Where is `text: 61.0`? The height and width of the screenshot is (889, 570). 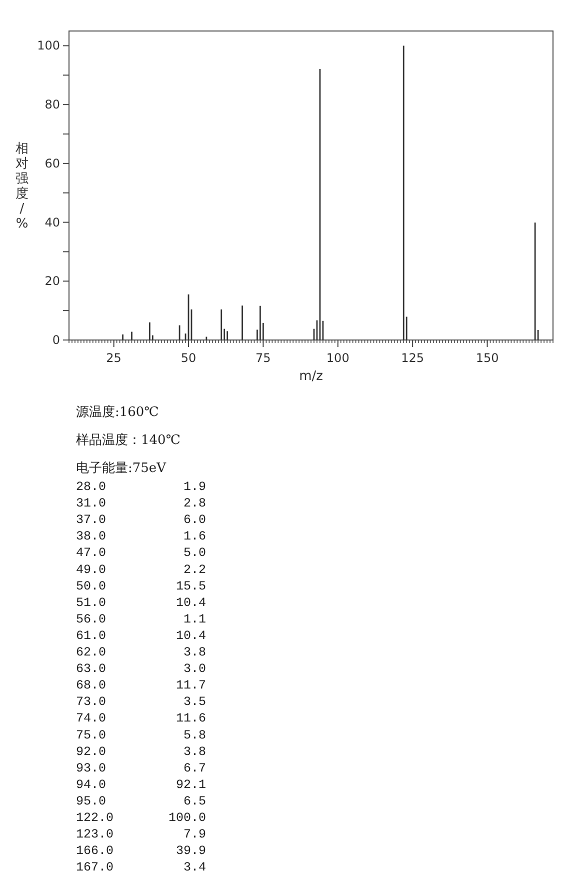 text: 61.0 is located at coordinates (91, 635).